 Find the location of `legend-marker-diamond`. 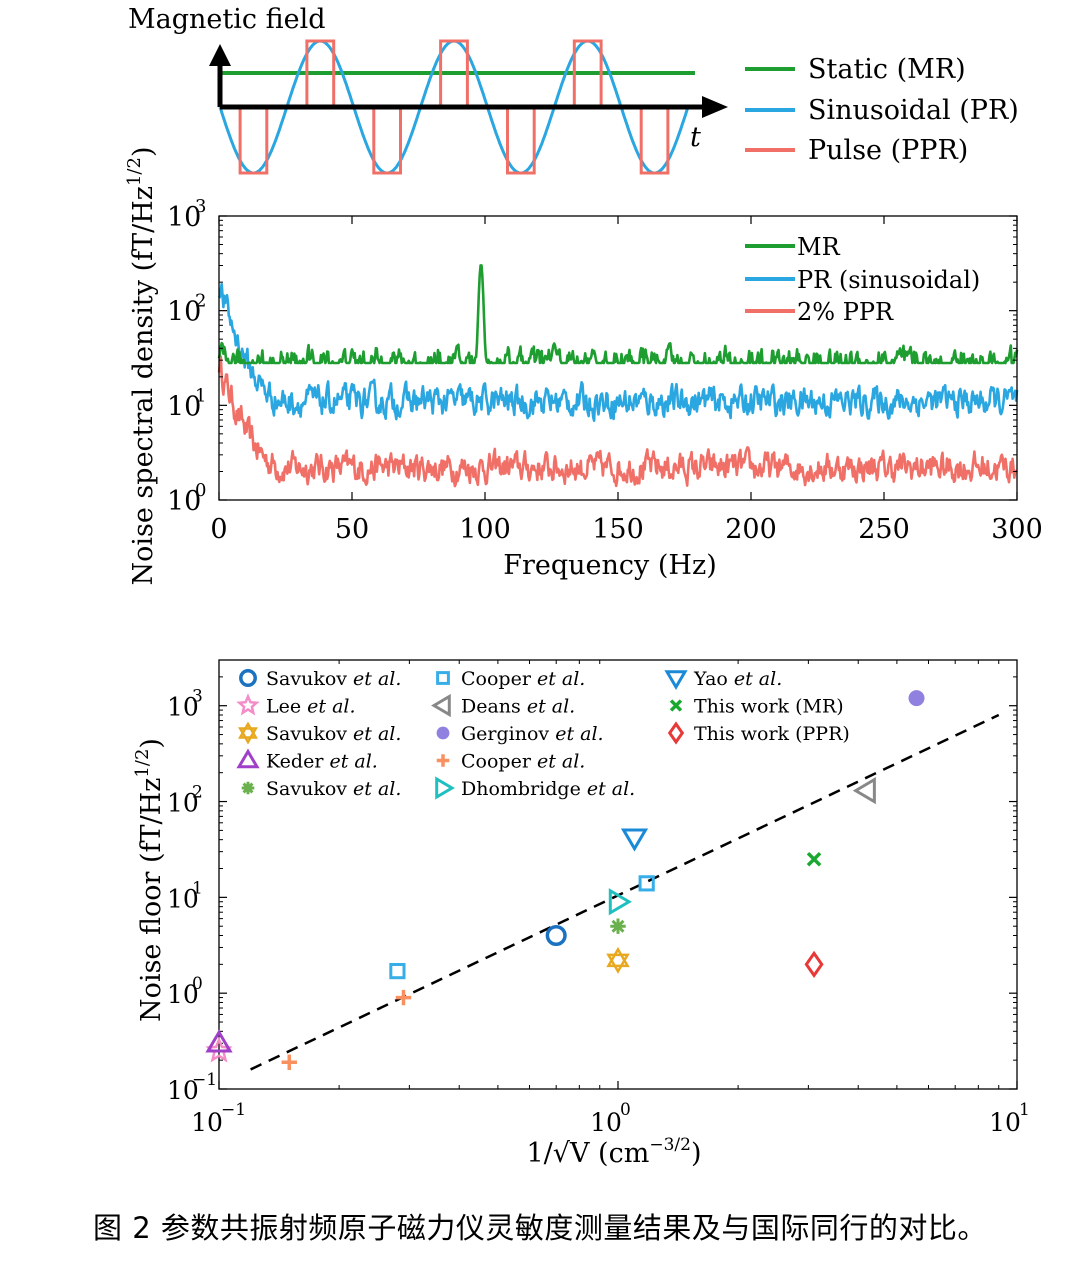

legend-marker-diamond is located at coordinates (676, 733).